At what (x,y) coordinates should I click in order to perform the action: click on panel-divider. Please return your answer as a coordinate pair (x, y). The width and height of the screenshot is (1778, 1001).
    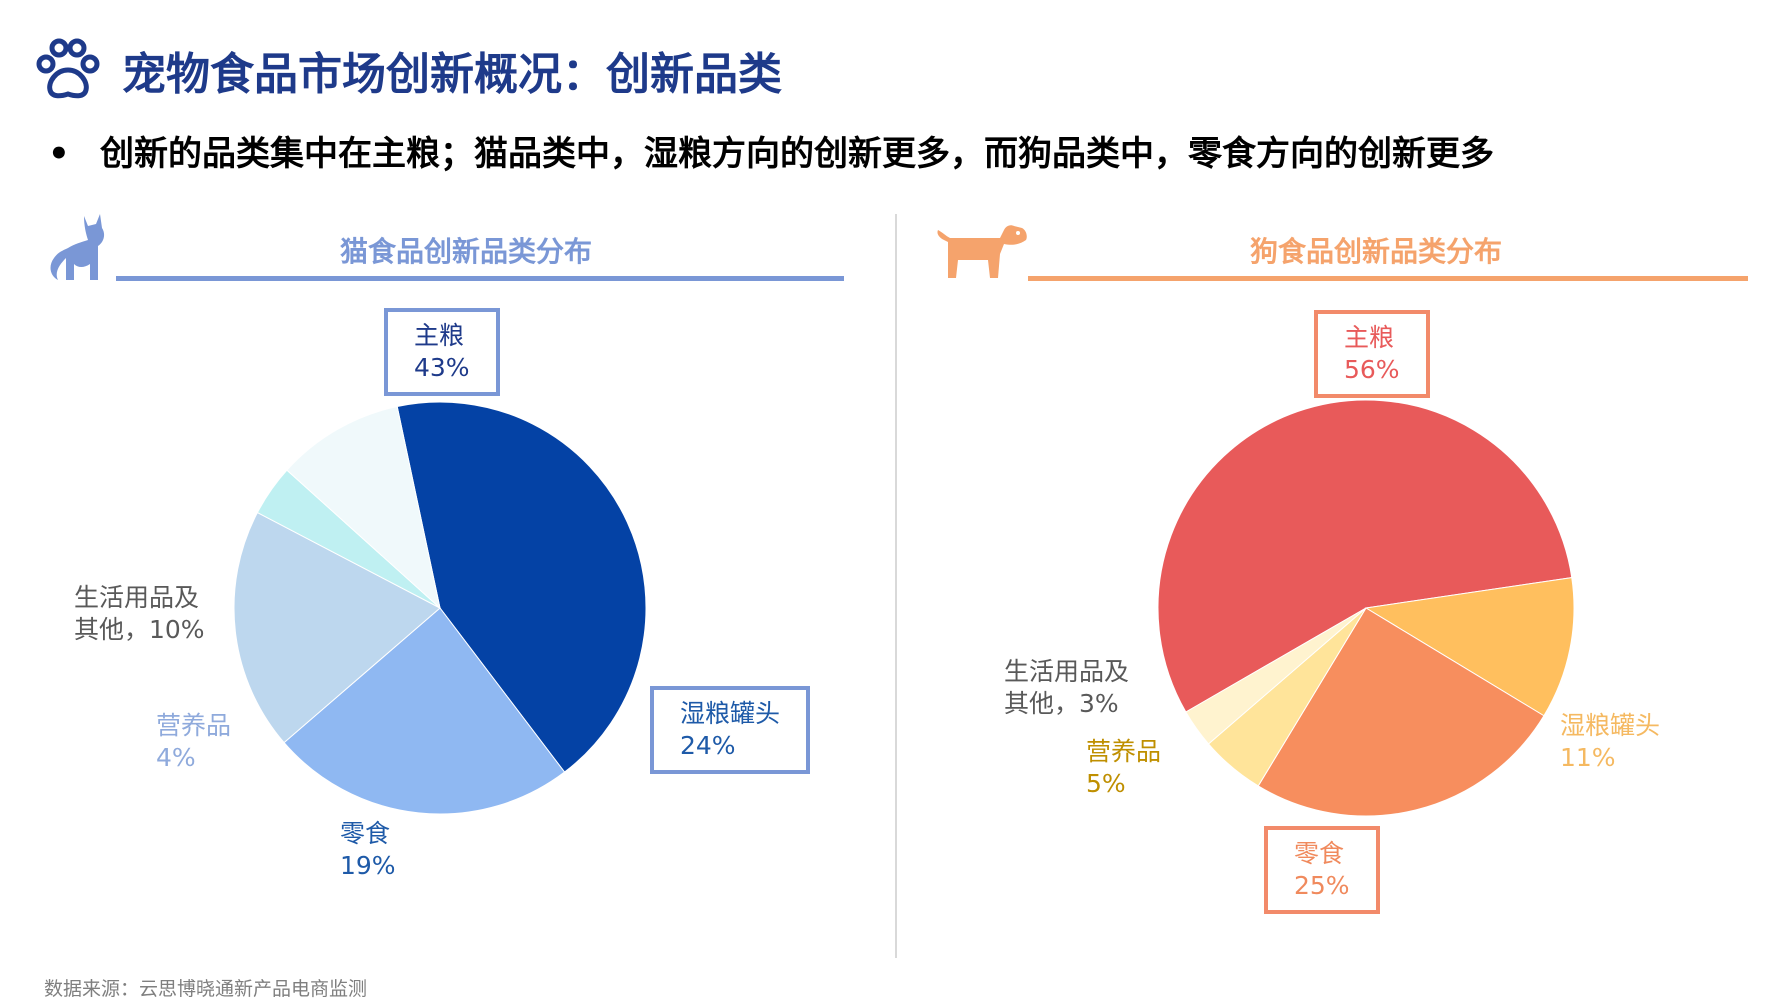
    Looking at the image, I should click on (896, 586).